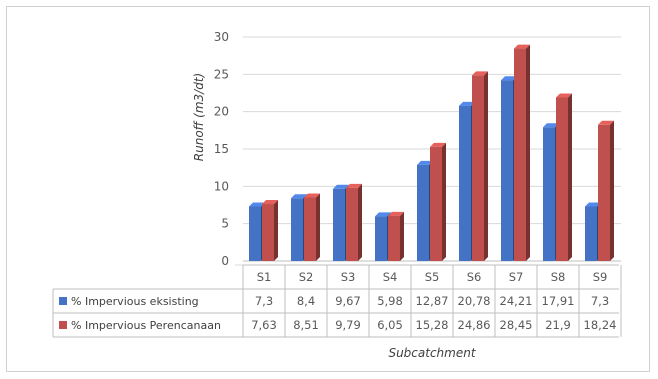 The height and width of the screenshot is (379, 658). I want to click on data-label: 15,28, so click(432, 325).